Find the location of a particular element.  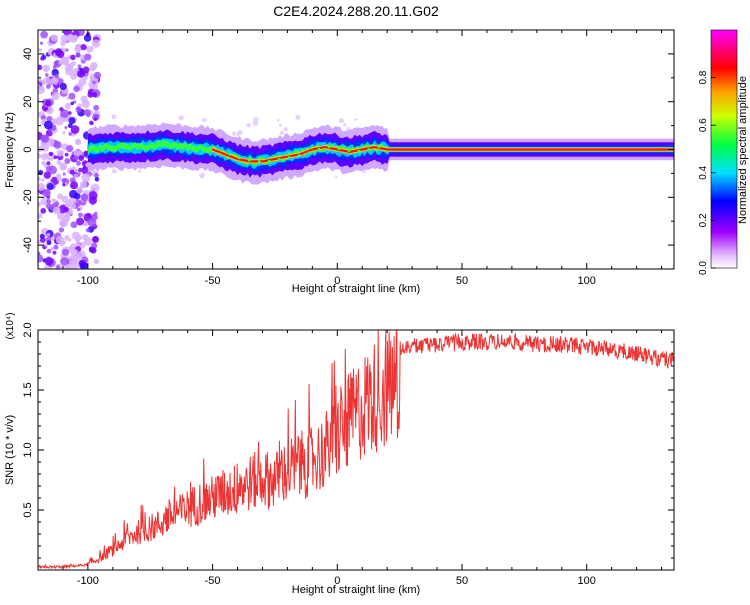

snr-y-tick-label: 2.0 is located at coordinates (28, 329).